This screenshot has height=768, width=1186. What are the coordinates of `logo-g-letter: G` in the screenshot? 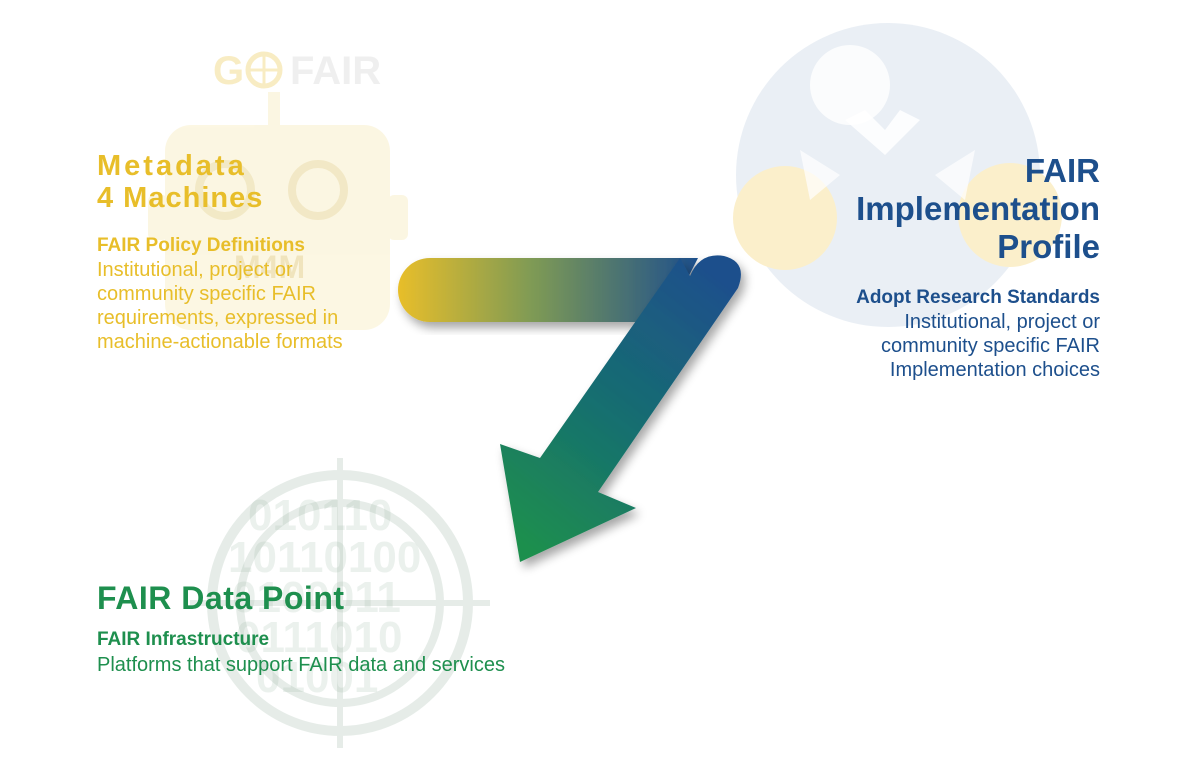 It's located at (228, 71).